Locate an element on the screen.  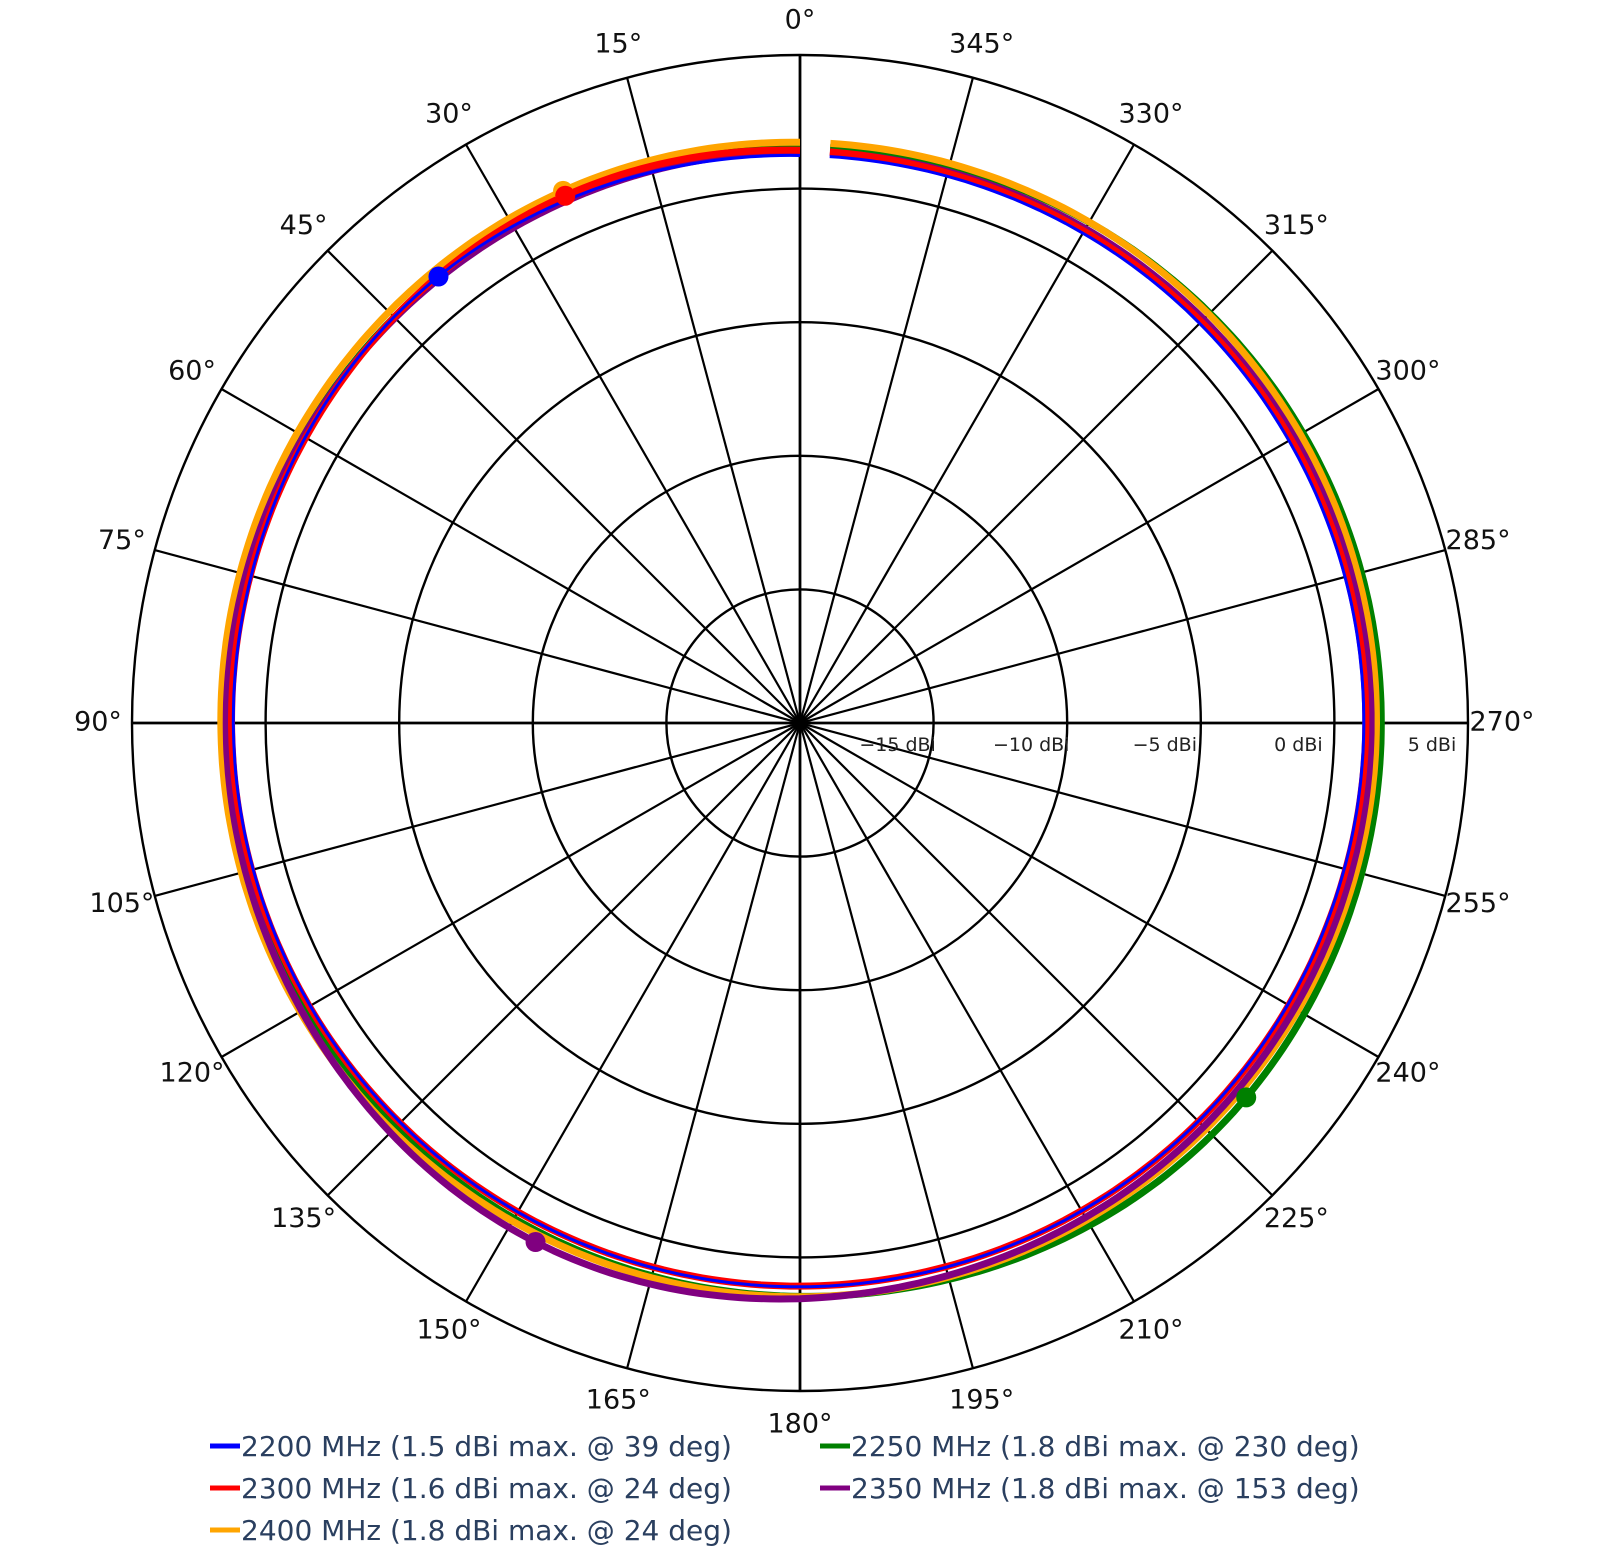
angular-tick-label: 345° is located at coordinates (981, 43).